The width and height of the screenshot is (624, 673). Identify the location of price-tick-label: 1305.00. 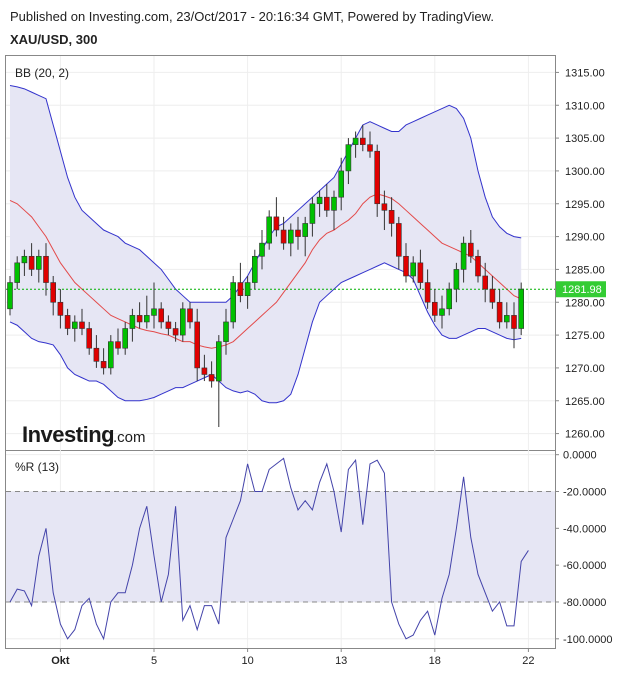
(585, 139).